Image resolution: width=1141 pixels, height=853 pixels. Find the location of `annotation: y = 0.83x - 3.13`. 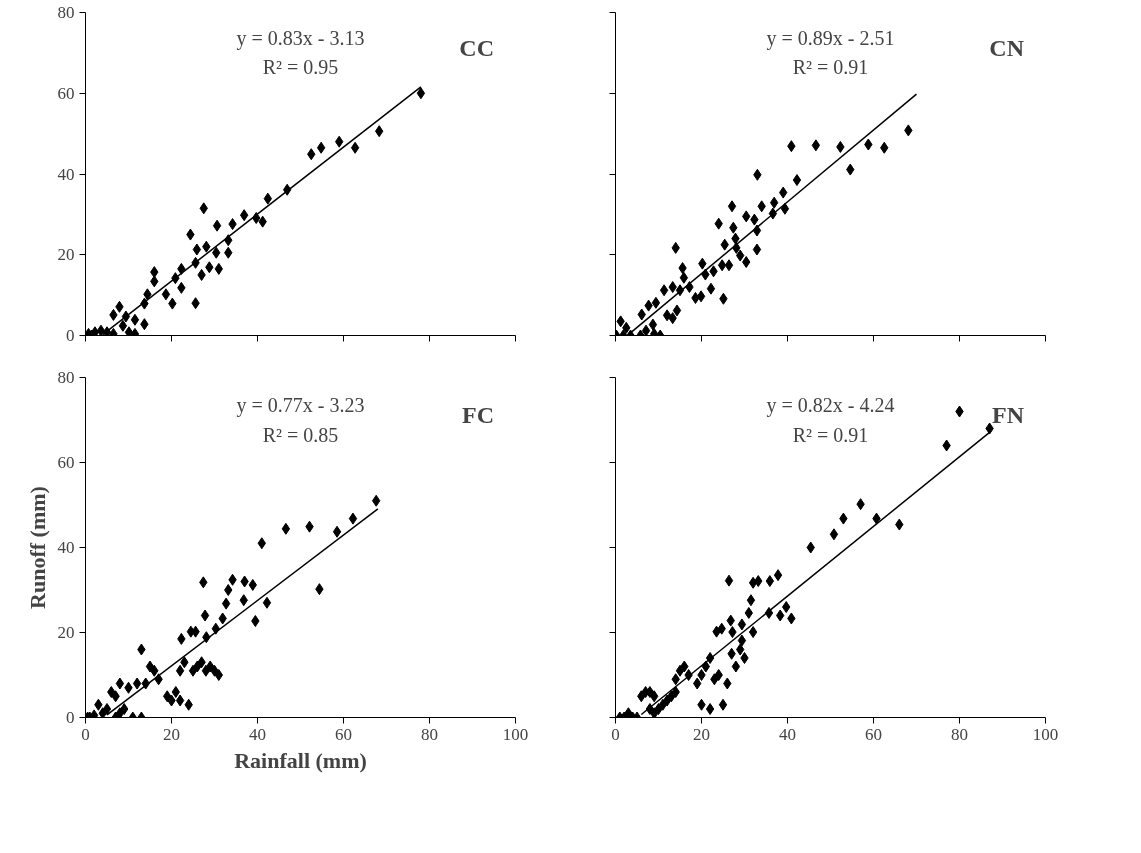

annotation: y = 0.83x - 3.13 is located at coordinates (300, 39).